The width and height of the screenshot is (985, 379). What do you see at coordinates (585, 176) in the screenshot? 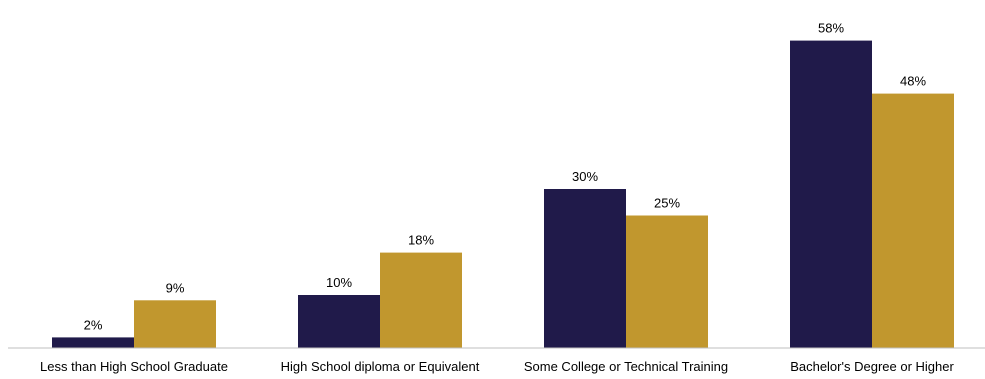
I see `data-label-series-1-cat-3: 30%` at bounding box center [585, 176].